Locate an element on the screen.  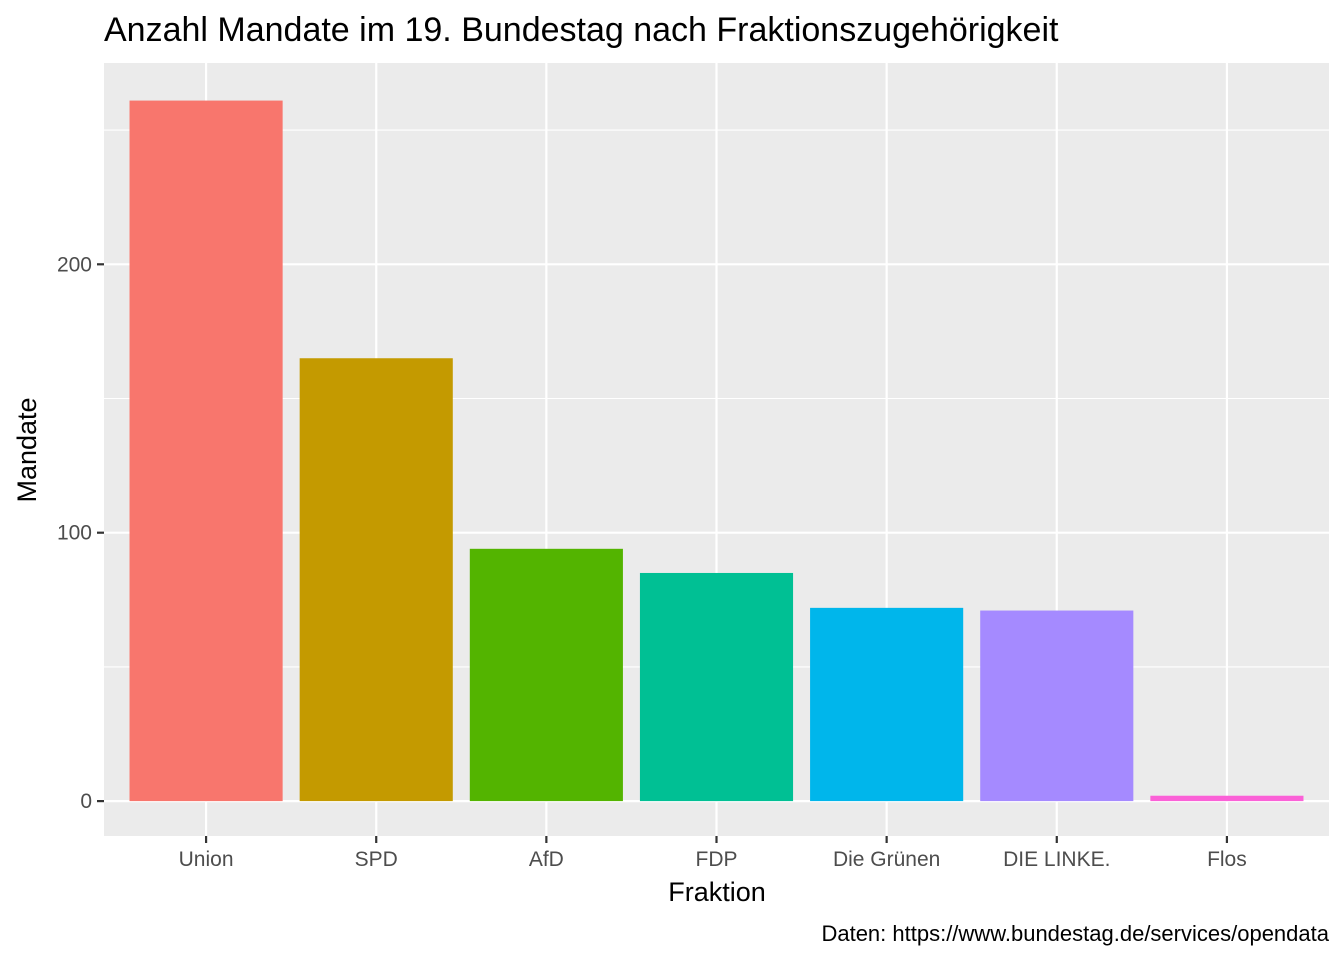
x-tick-label: AfD is located at coordinates (546, 859).